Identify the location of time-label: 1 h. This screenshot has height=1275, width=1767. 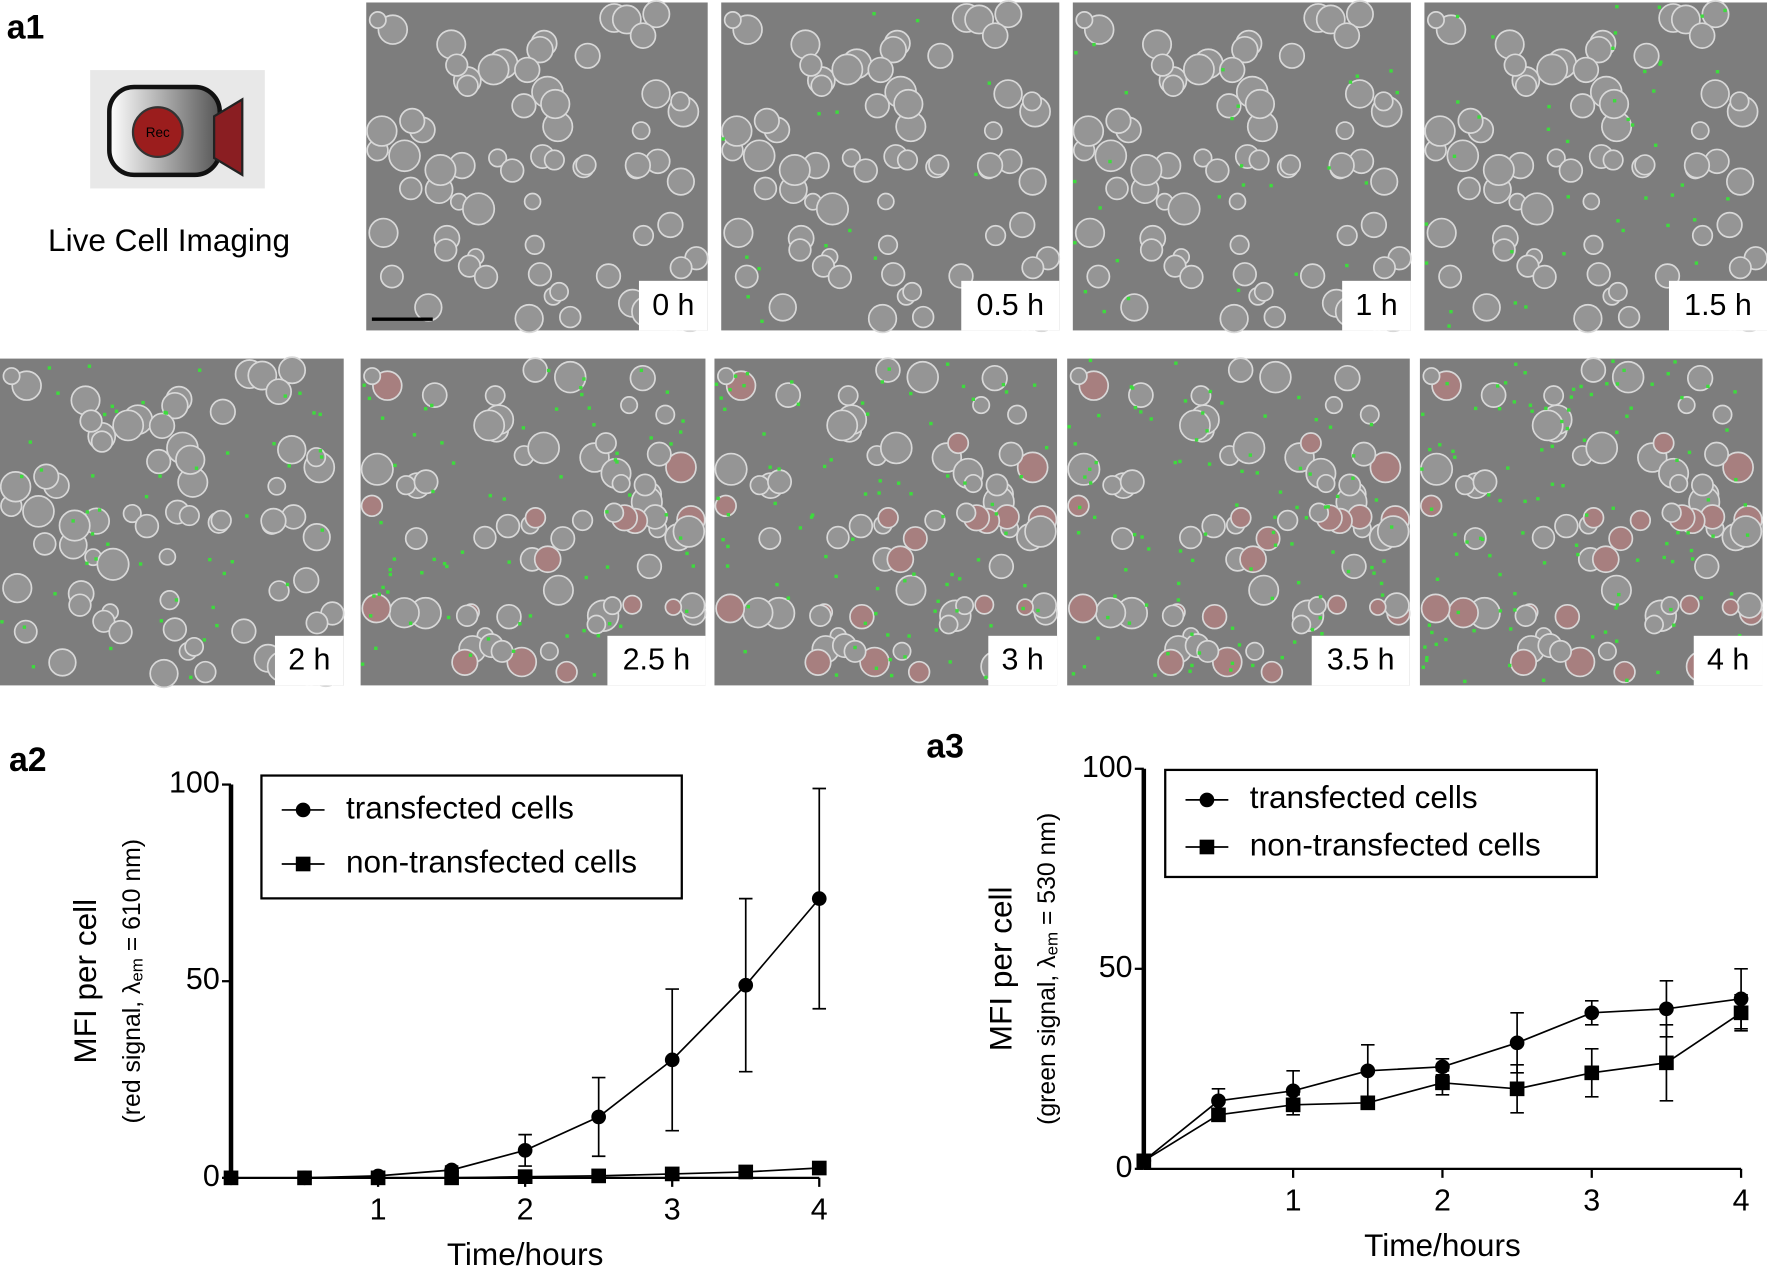
(1376, 305).